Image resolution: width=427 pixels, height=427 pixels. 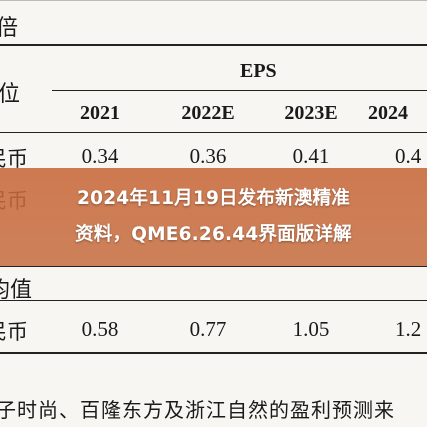 What do you see at coordinates (213, 45) in the screenshot?
I see `header-rule` at bounding box center [213, 45].